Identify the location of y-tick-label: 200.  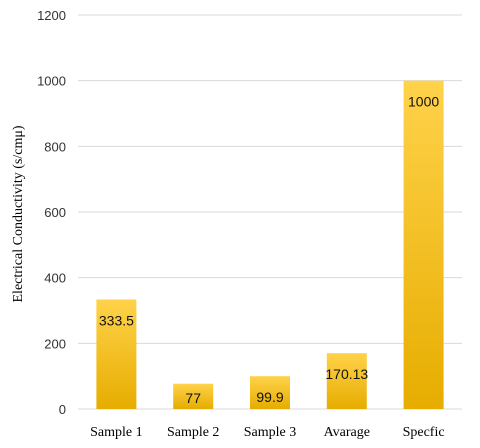
(55, 343).